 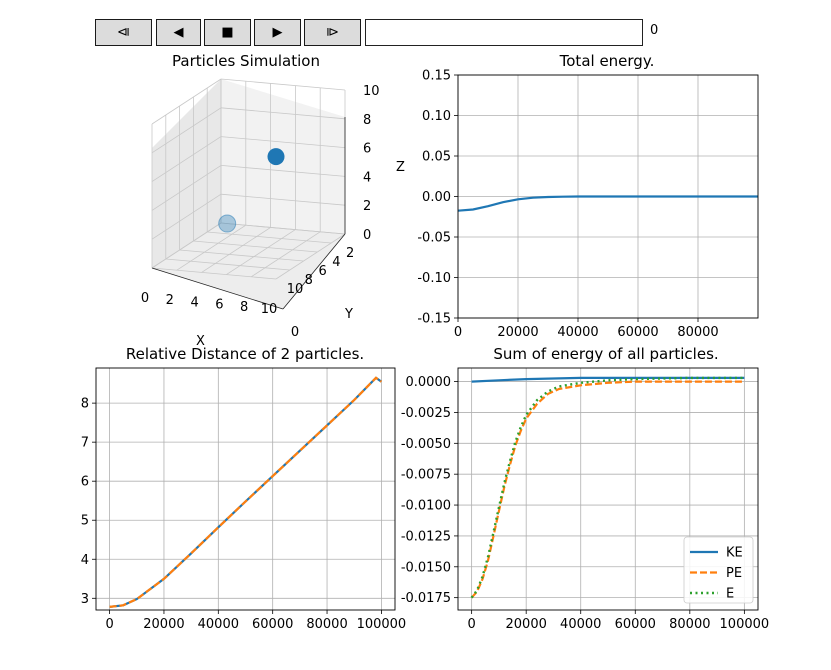 I want to click on y-tick-label: 0.05, so click(x=436, y=157).